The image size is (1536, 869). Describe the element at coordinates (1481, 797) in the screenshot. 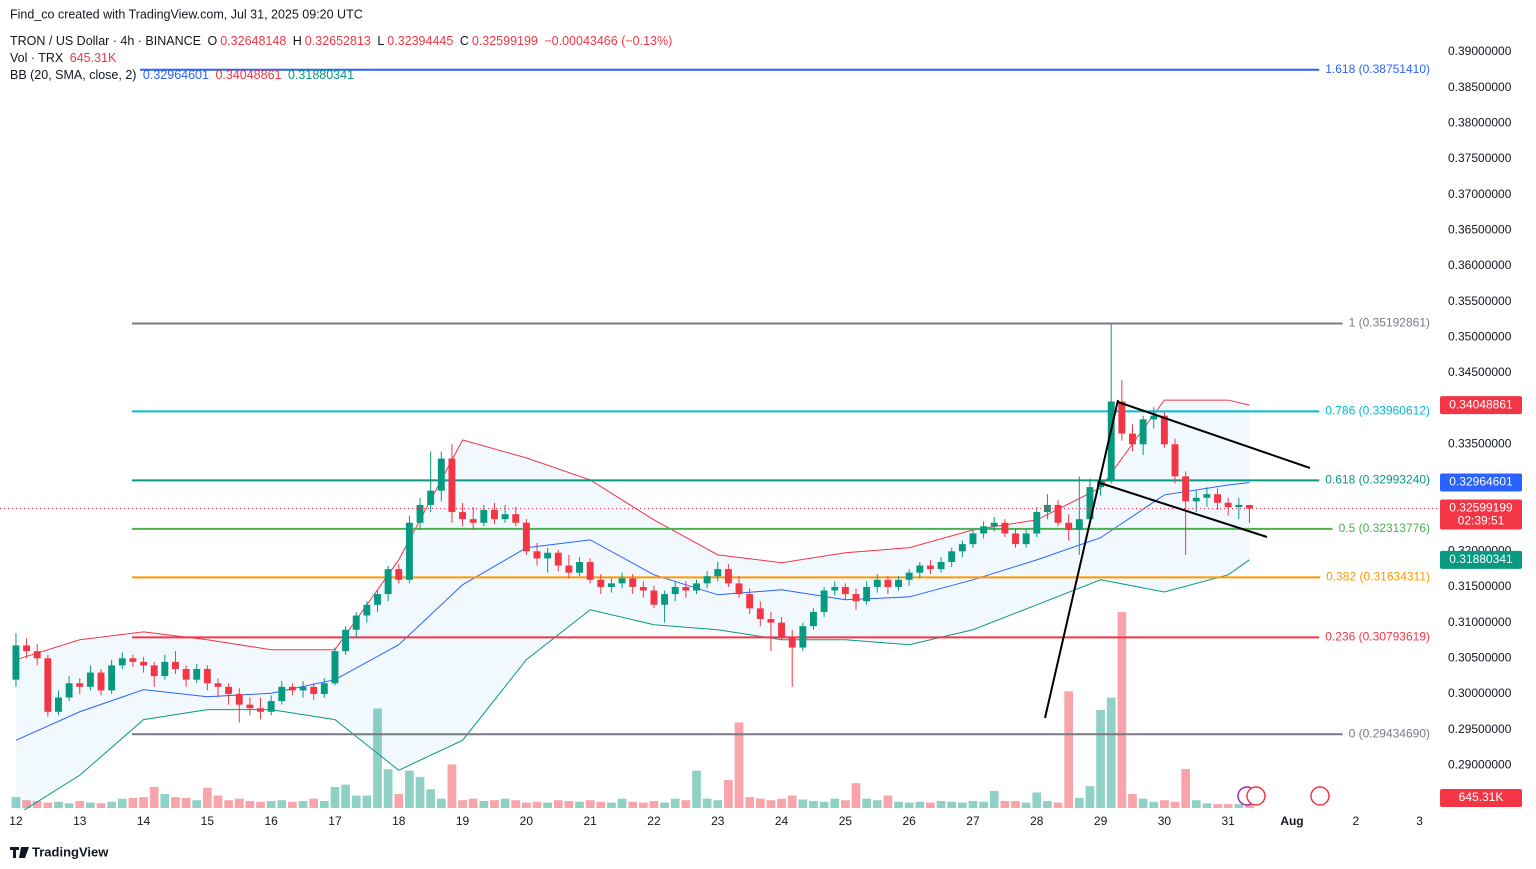

I see `price-tag-label: 645.31K` at that location.